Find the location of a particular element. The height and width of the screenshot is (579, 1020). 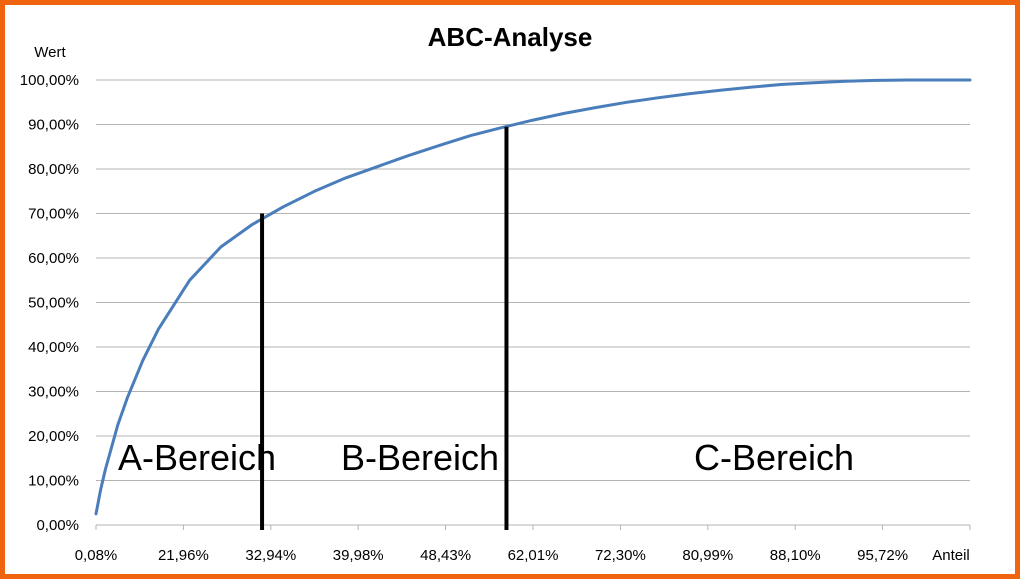

x-tick-label: 95,72% is located at coordinates (882, 555).